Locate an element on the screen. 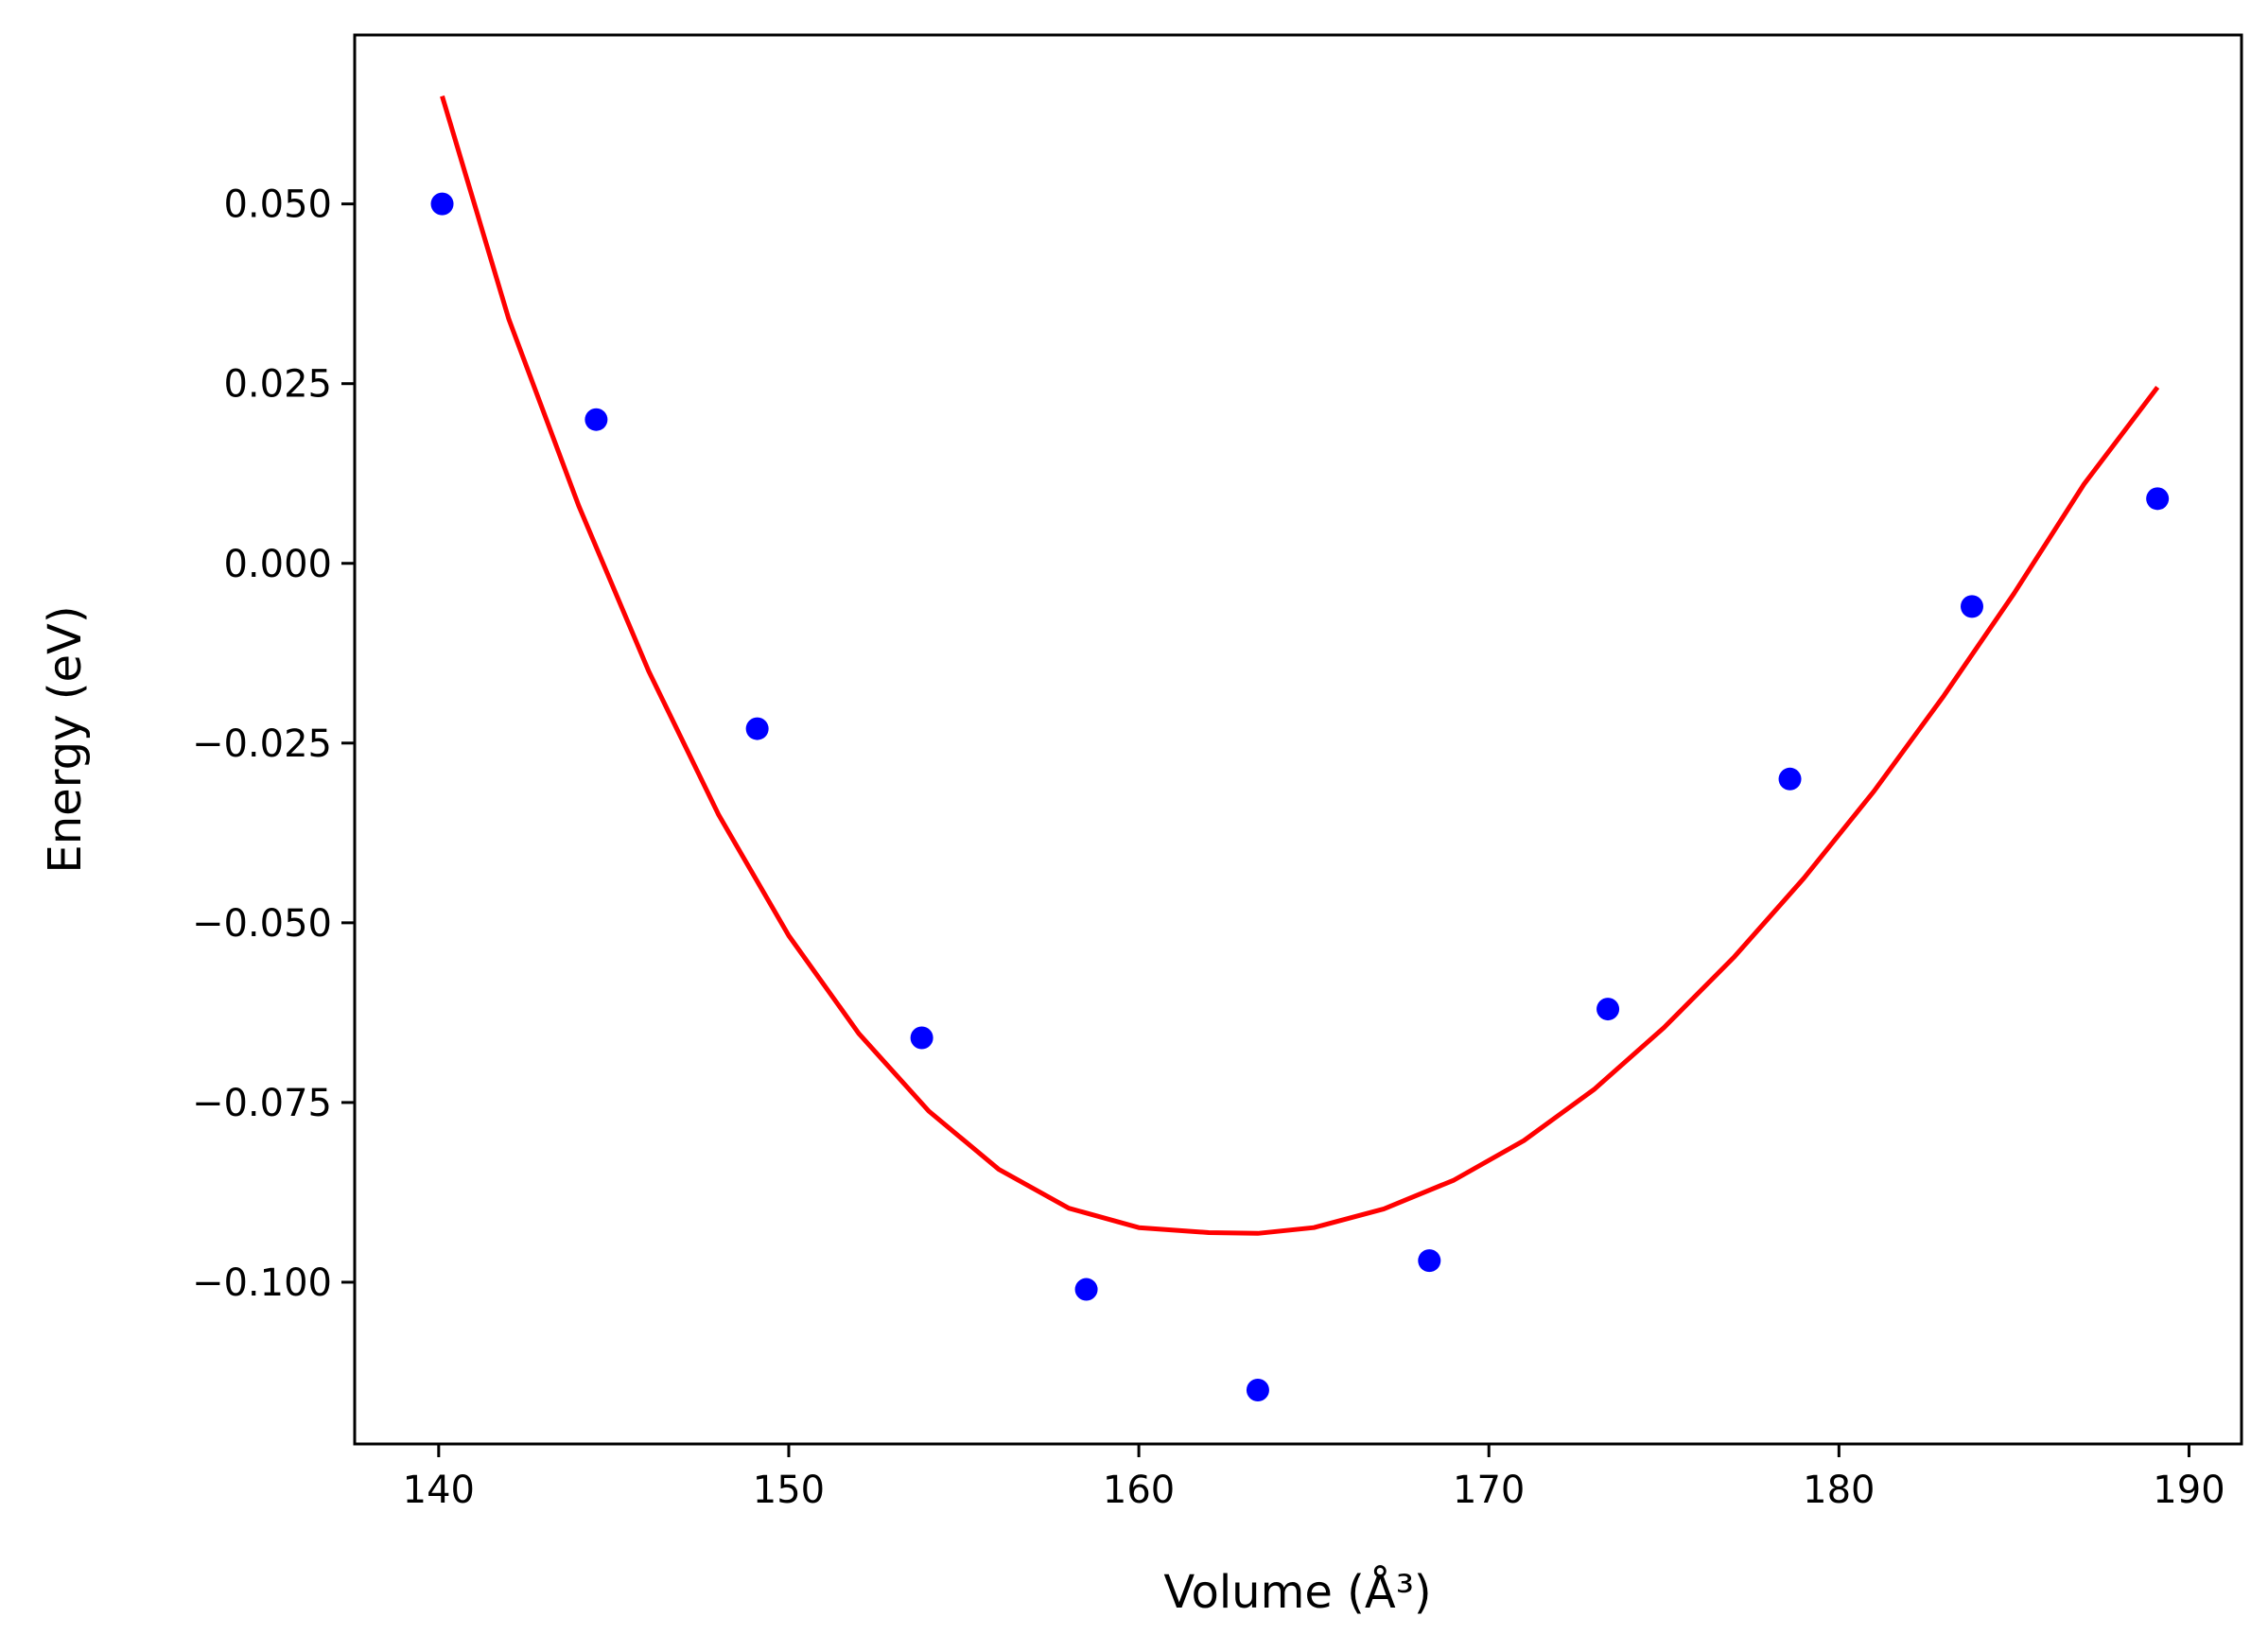 This screenshot has width=2268, height=1652. x-tick-label: 180 is located at coordinates (1839, 1491).